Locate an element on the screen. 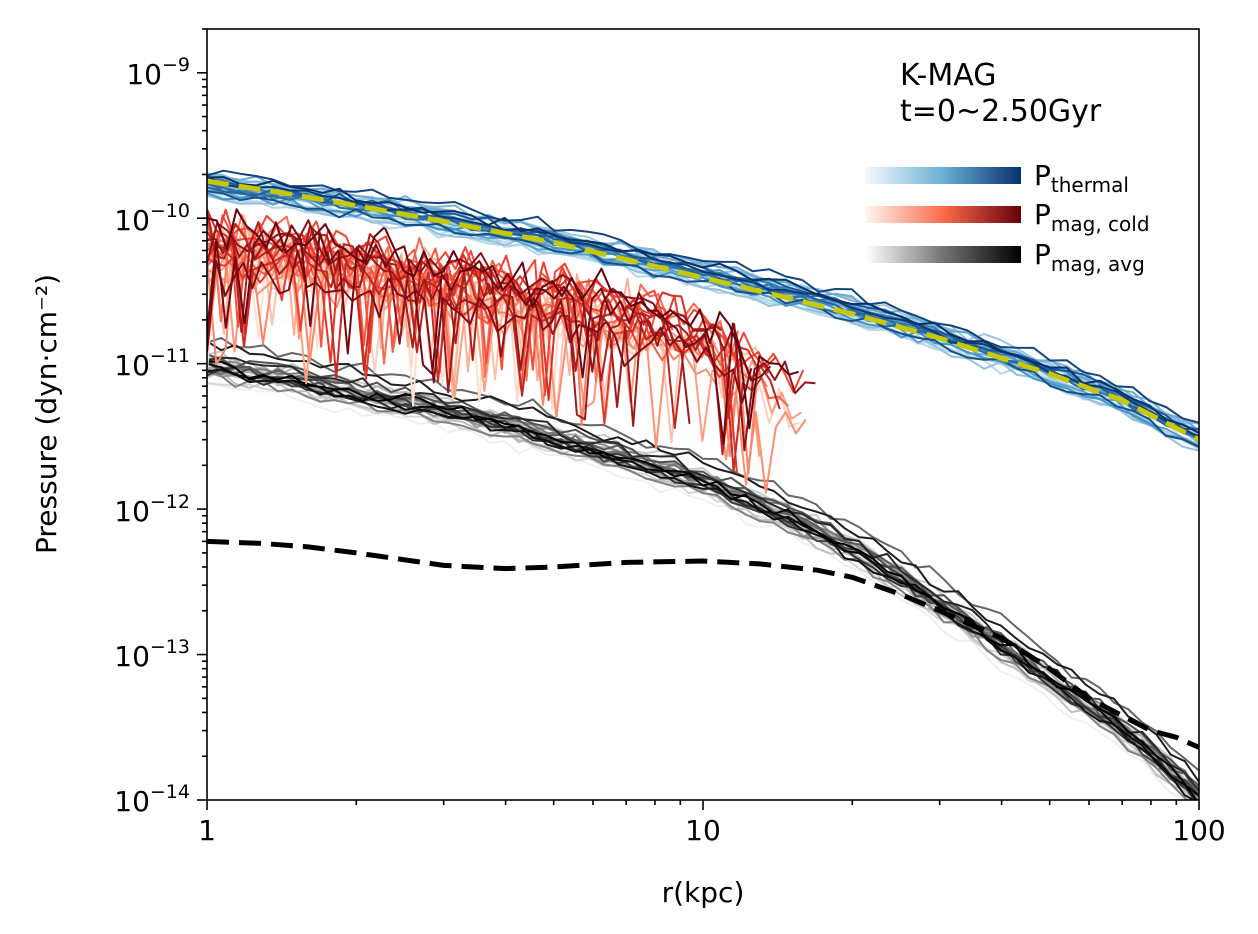  annotation: K-MAG t=0~2.50Gyr is located at coordinates (1001, 93).